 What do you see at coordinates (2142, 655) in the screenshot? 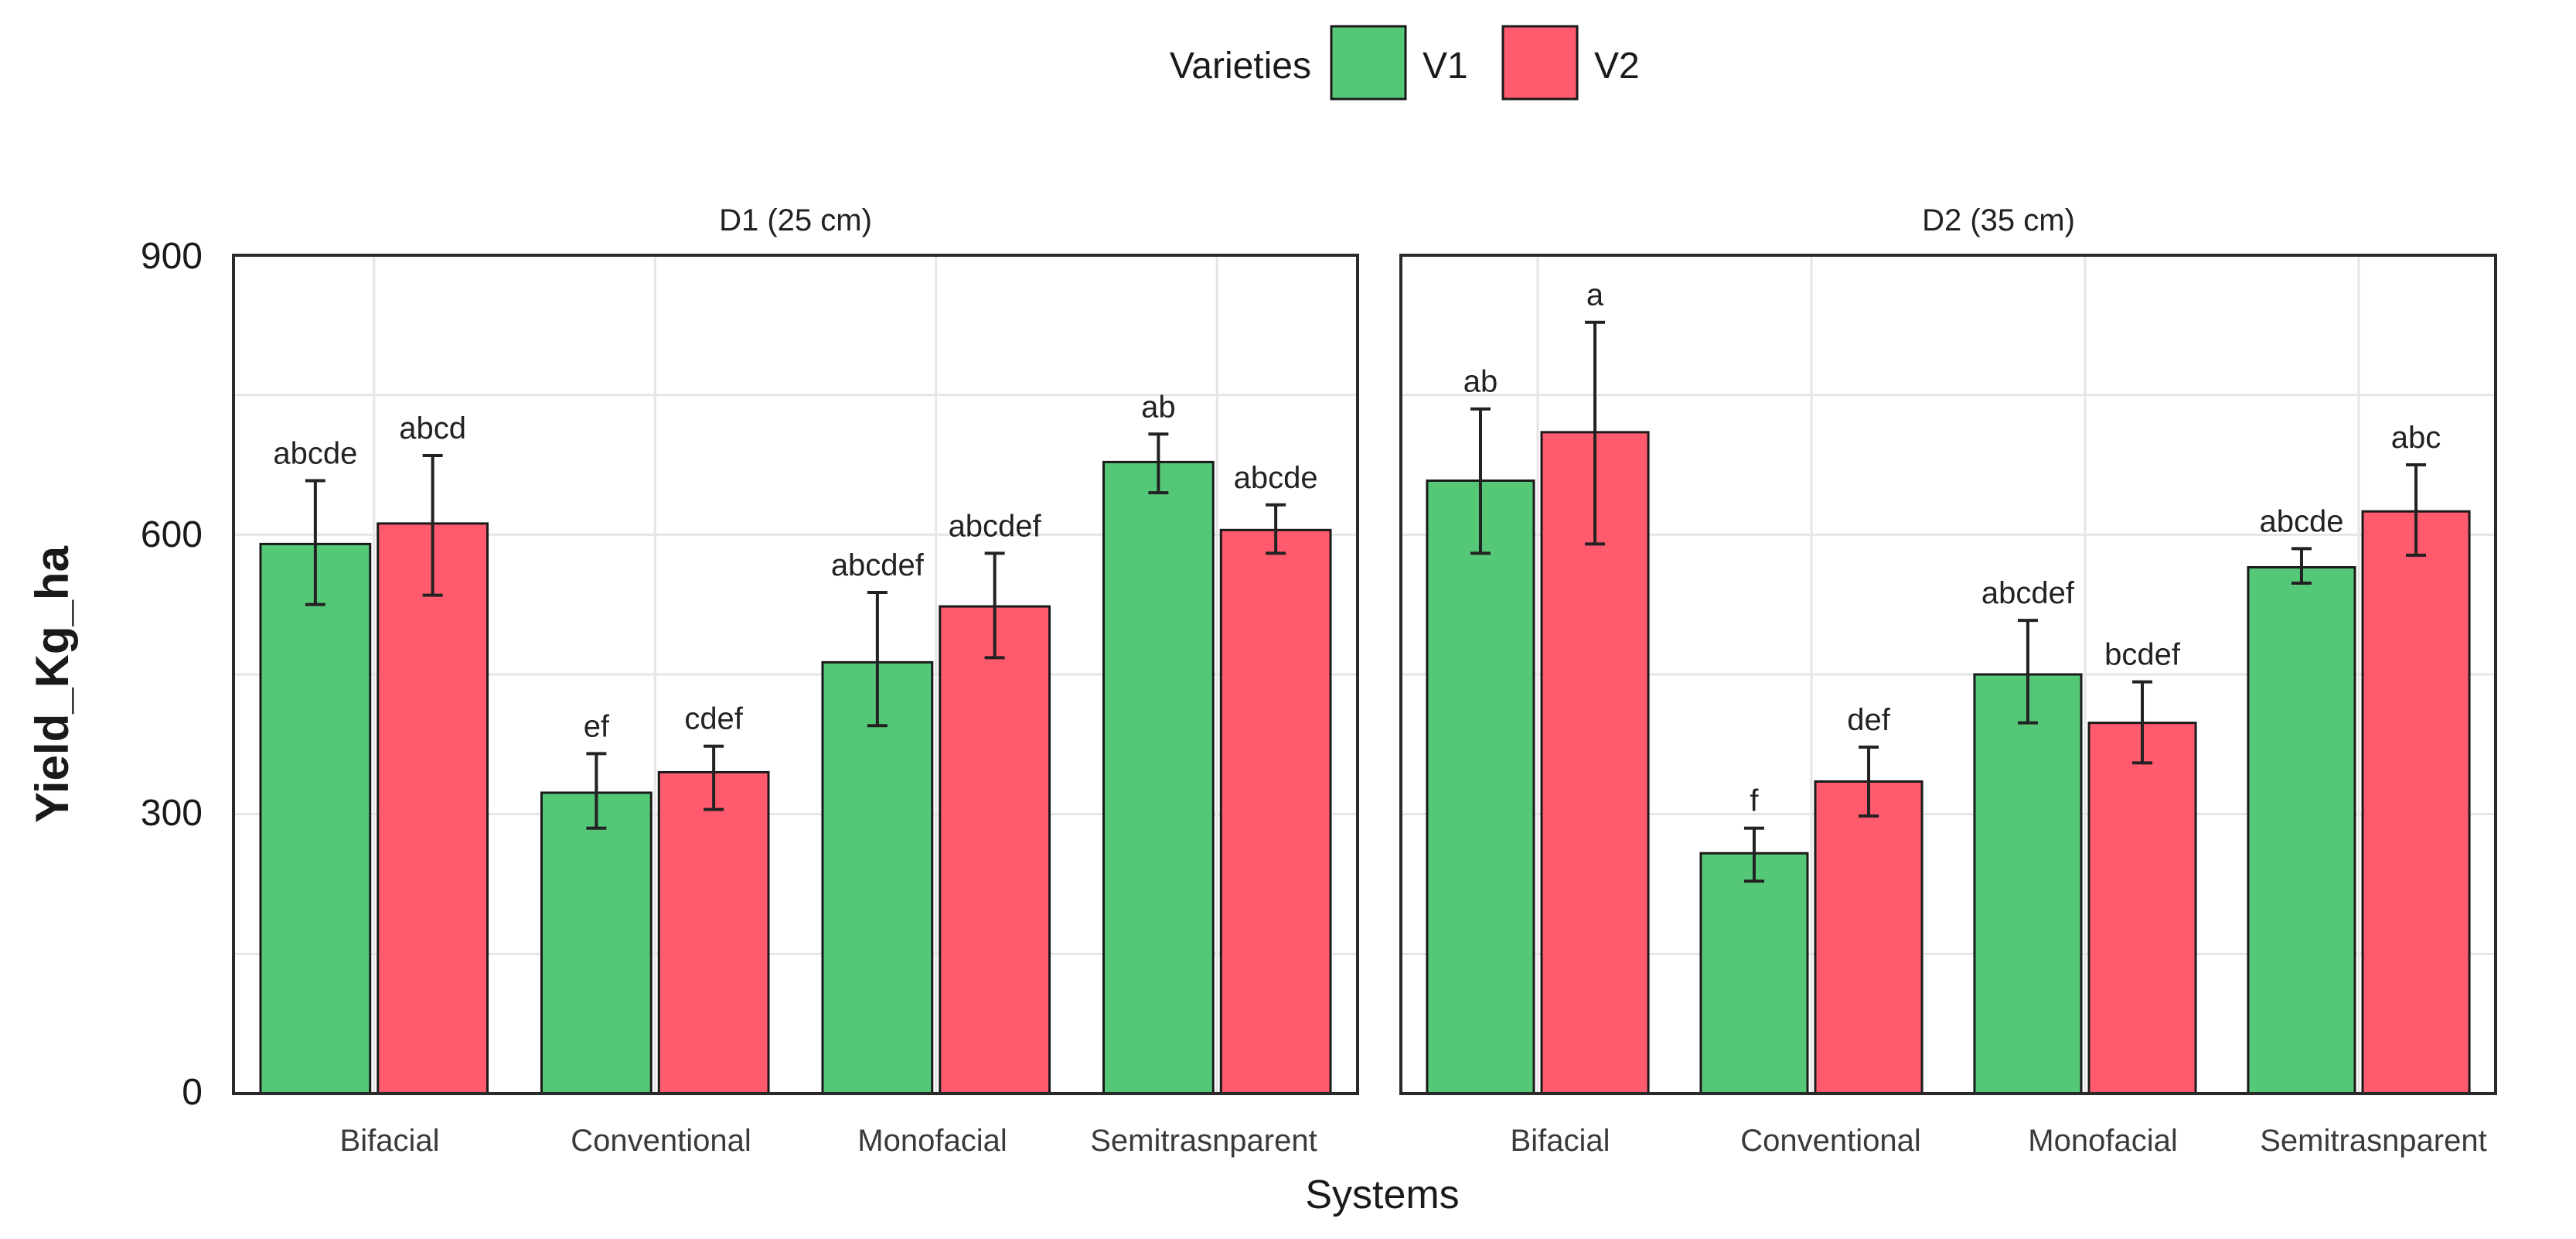
I see `significance-label: bcdef` at bounding box center [2142, 655].